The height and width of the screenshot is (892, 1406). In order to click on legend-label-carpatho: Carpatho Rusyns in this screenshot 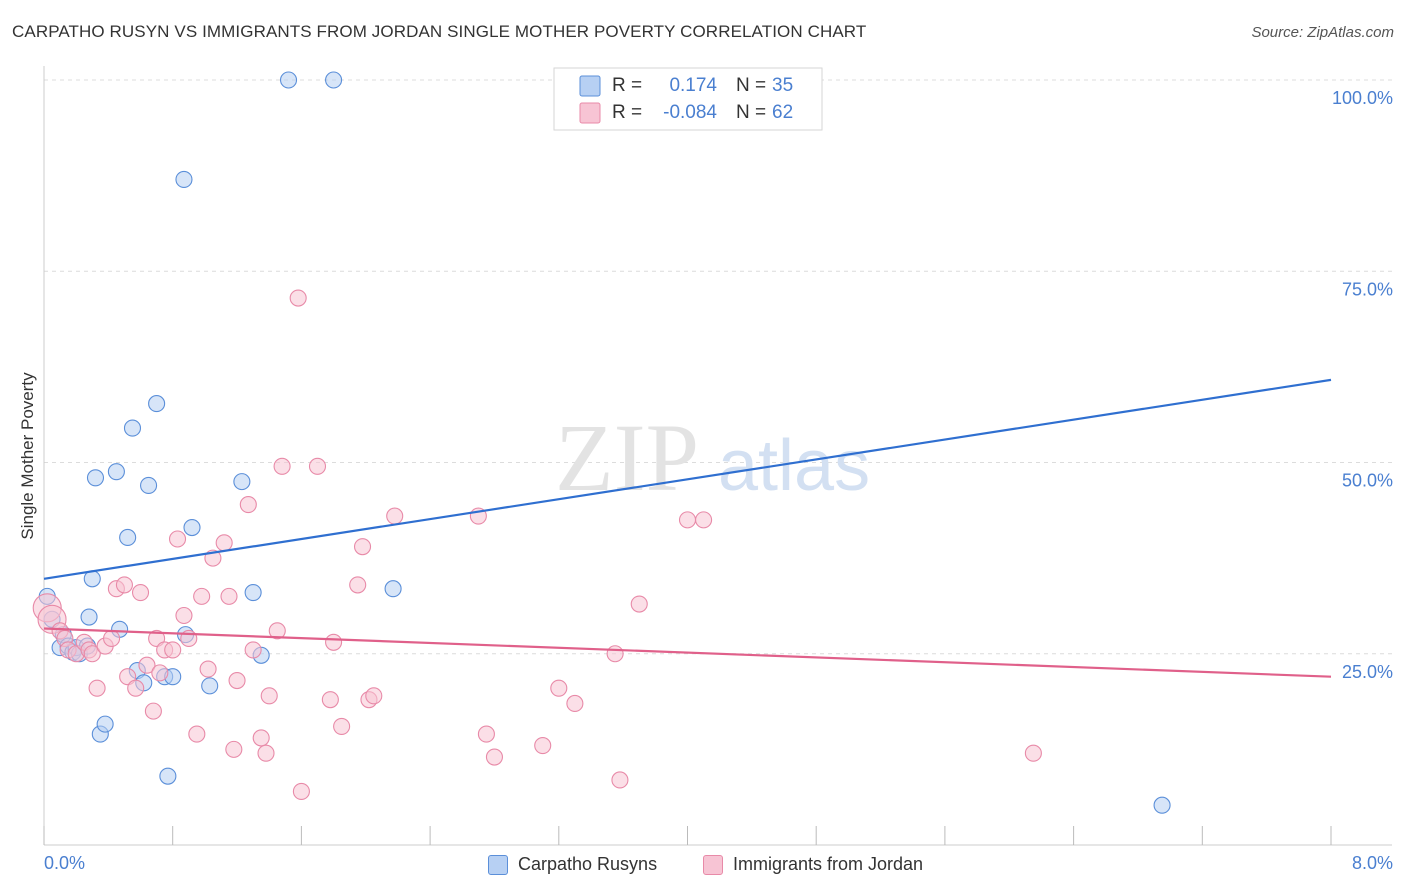, I will do `click(588, 864)`.